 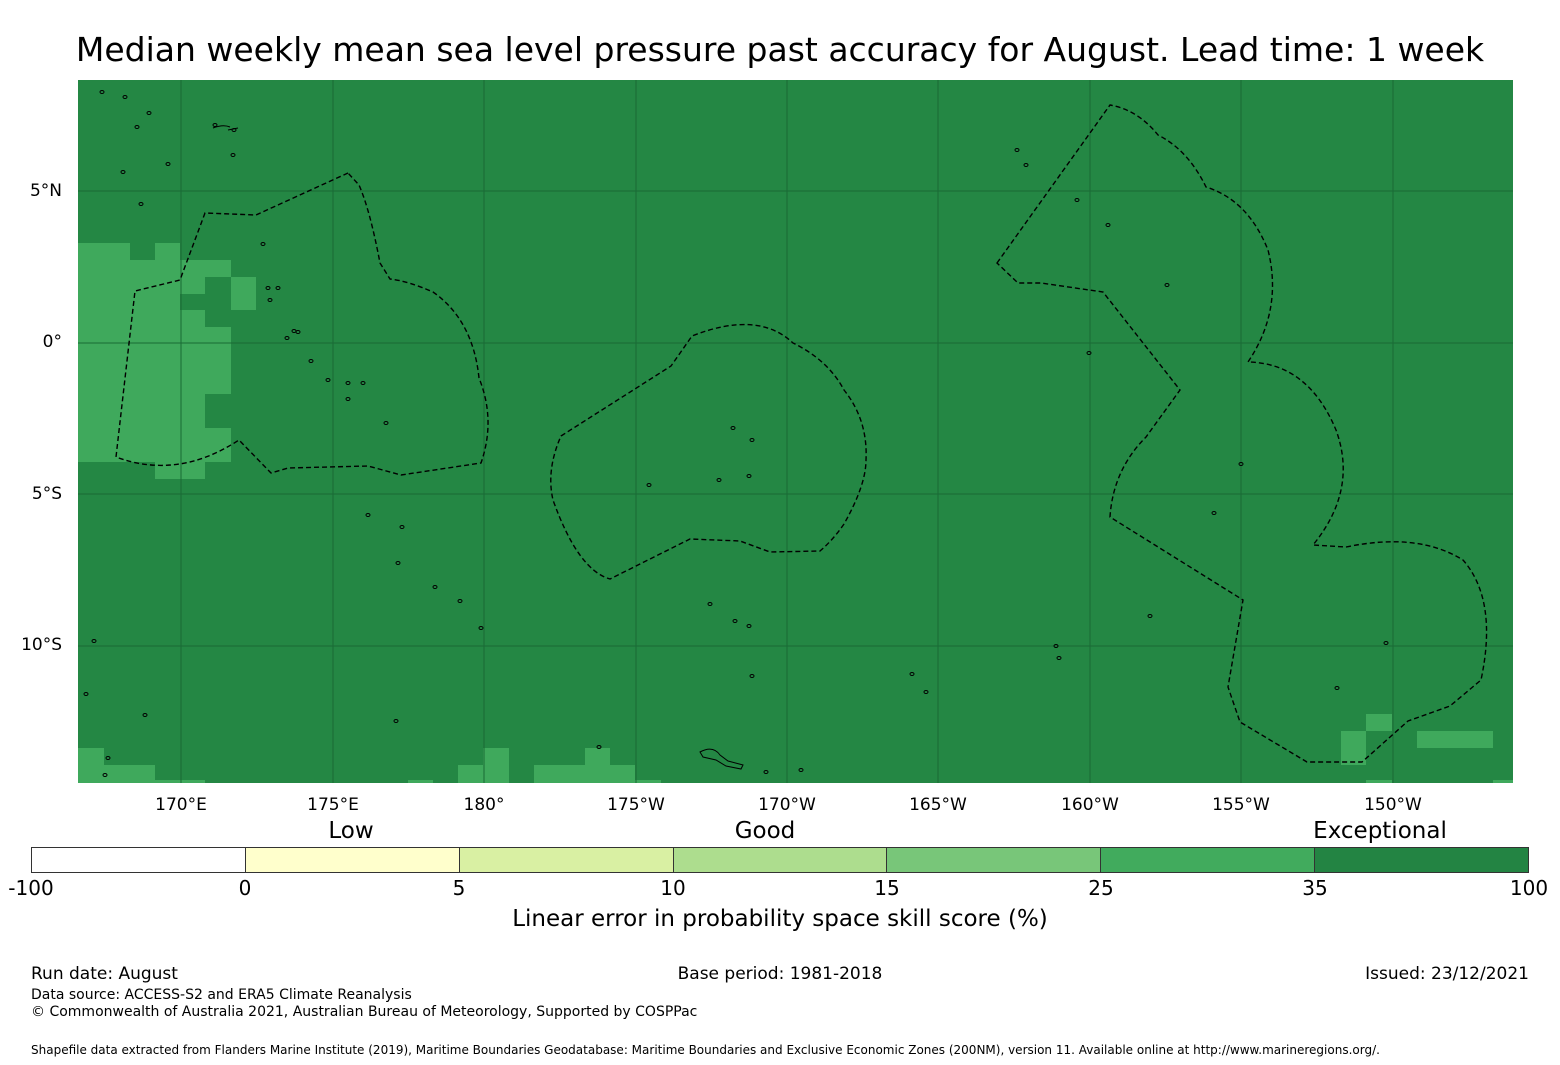 I want to click on longitude-label: 170°E, so click(x=181, y=805).